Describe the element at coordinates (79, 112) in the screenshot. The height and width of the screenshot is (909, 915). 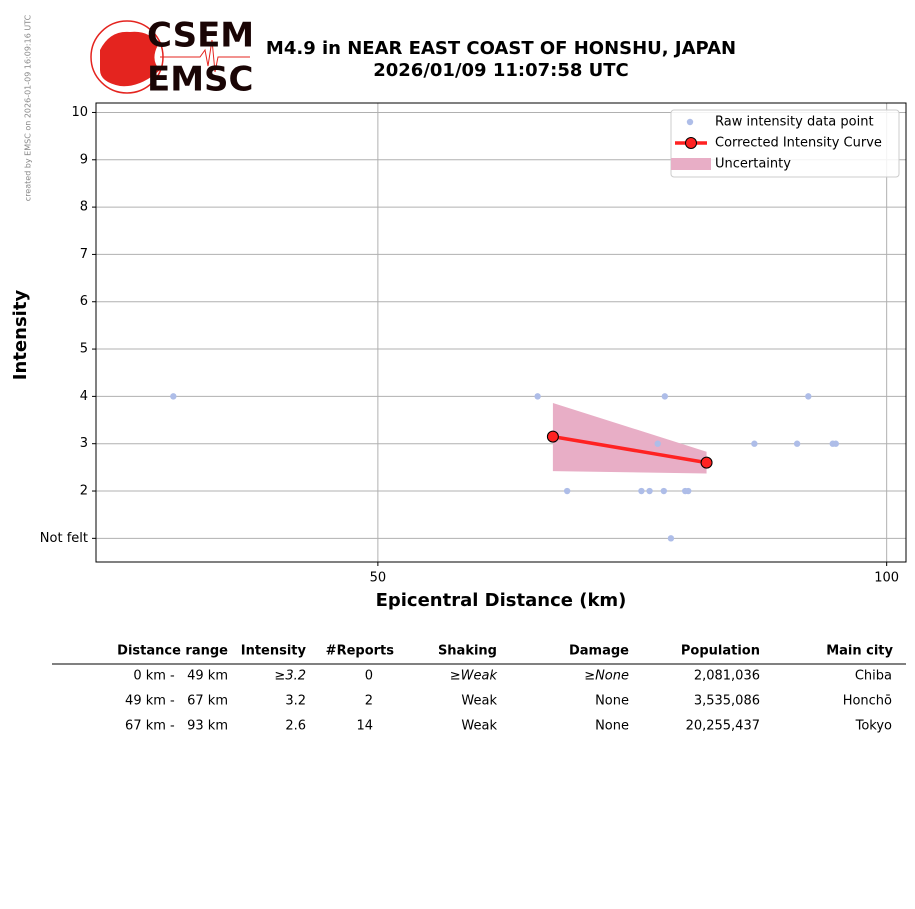
I see `y-tick-label: 10` at that location.